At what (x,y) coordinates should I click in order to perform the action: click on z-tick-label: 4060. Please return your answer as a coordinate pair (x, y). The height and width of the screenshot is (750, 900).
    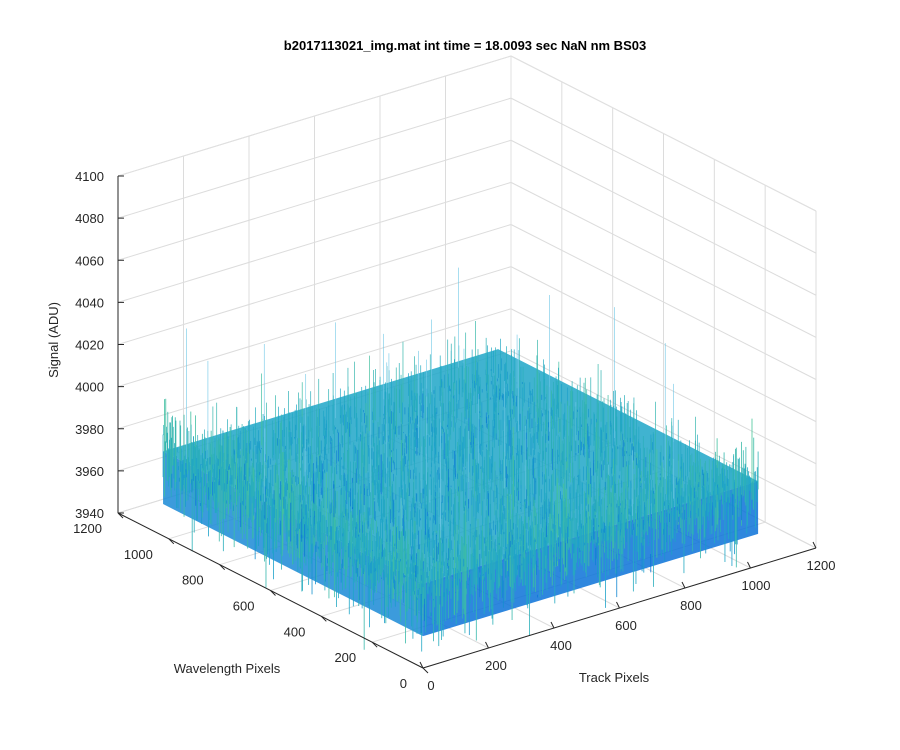
    Looking at the image, I should click on (89, 260).